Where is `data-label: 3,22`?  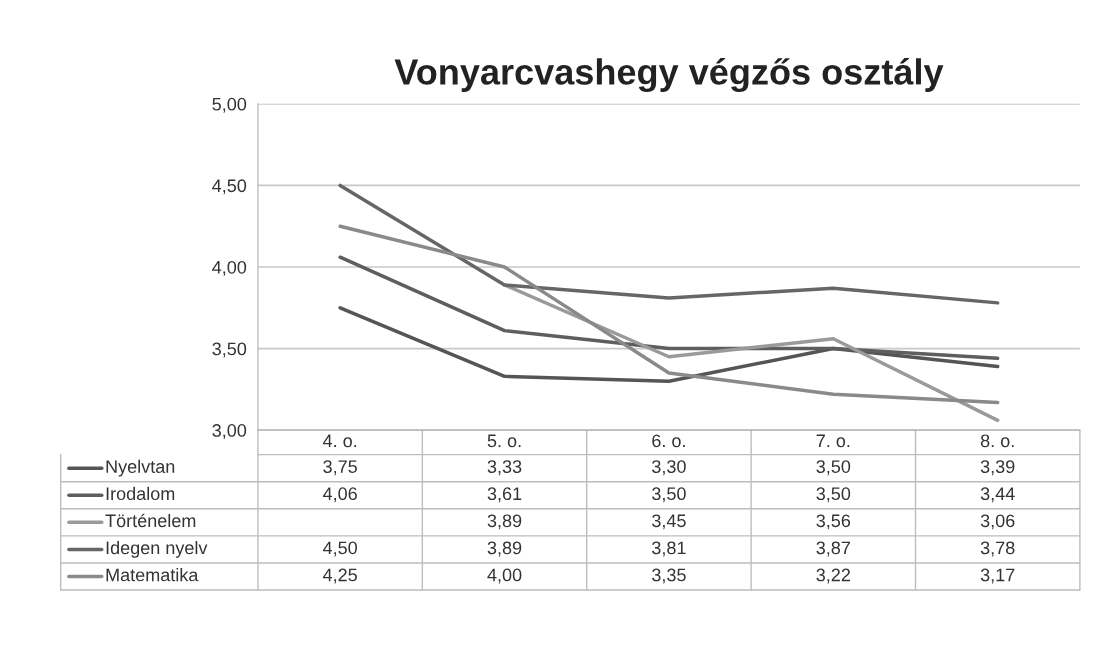 data-label: 3,22 is located at coordinates (833, 576).